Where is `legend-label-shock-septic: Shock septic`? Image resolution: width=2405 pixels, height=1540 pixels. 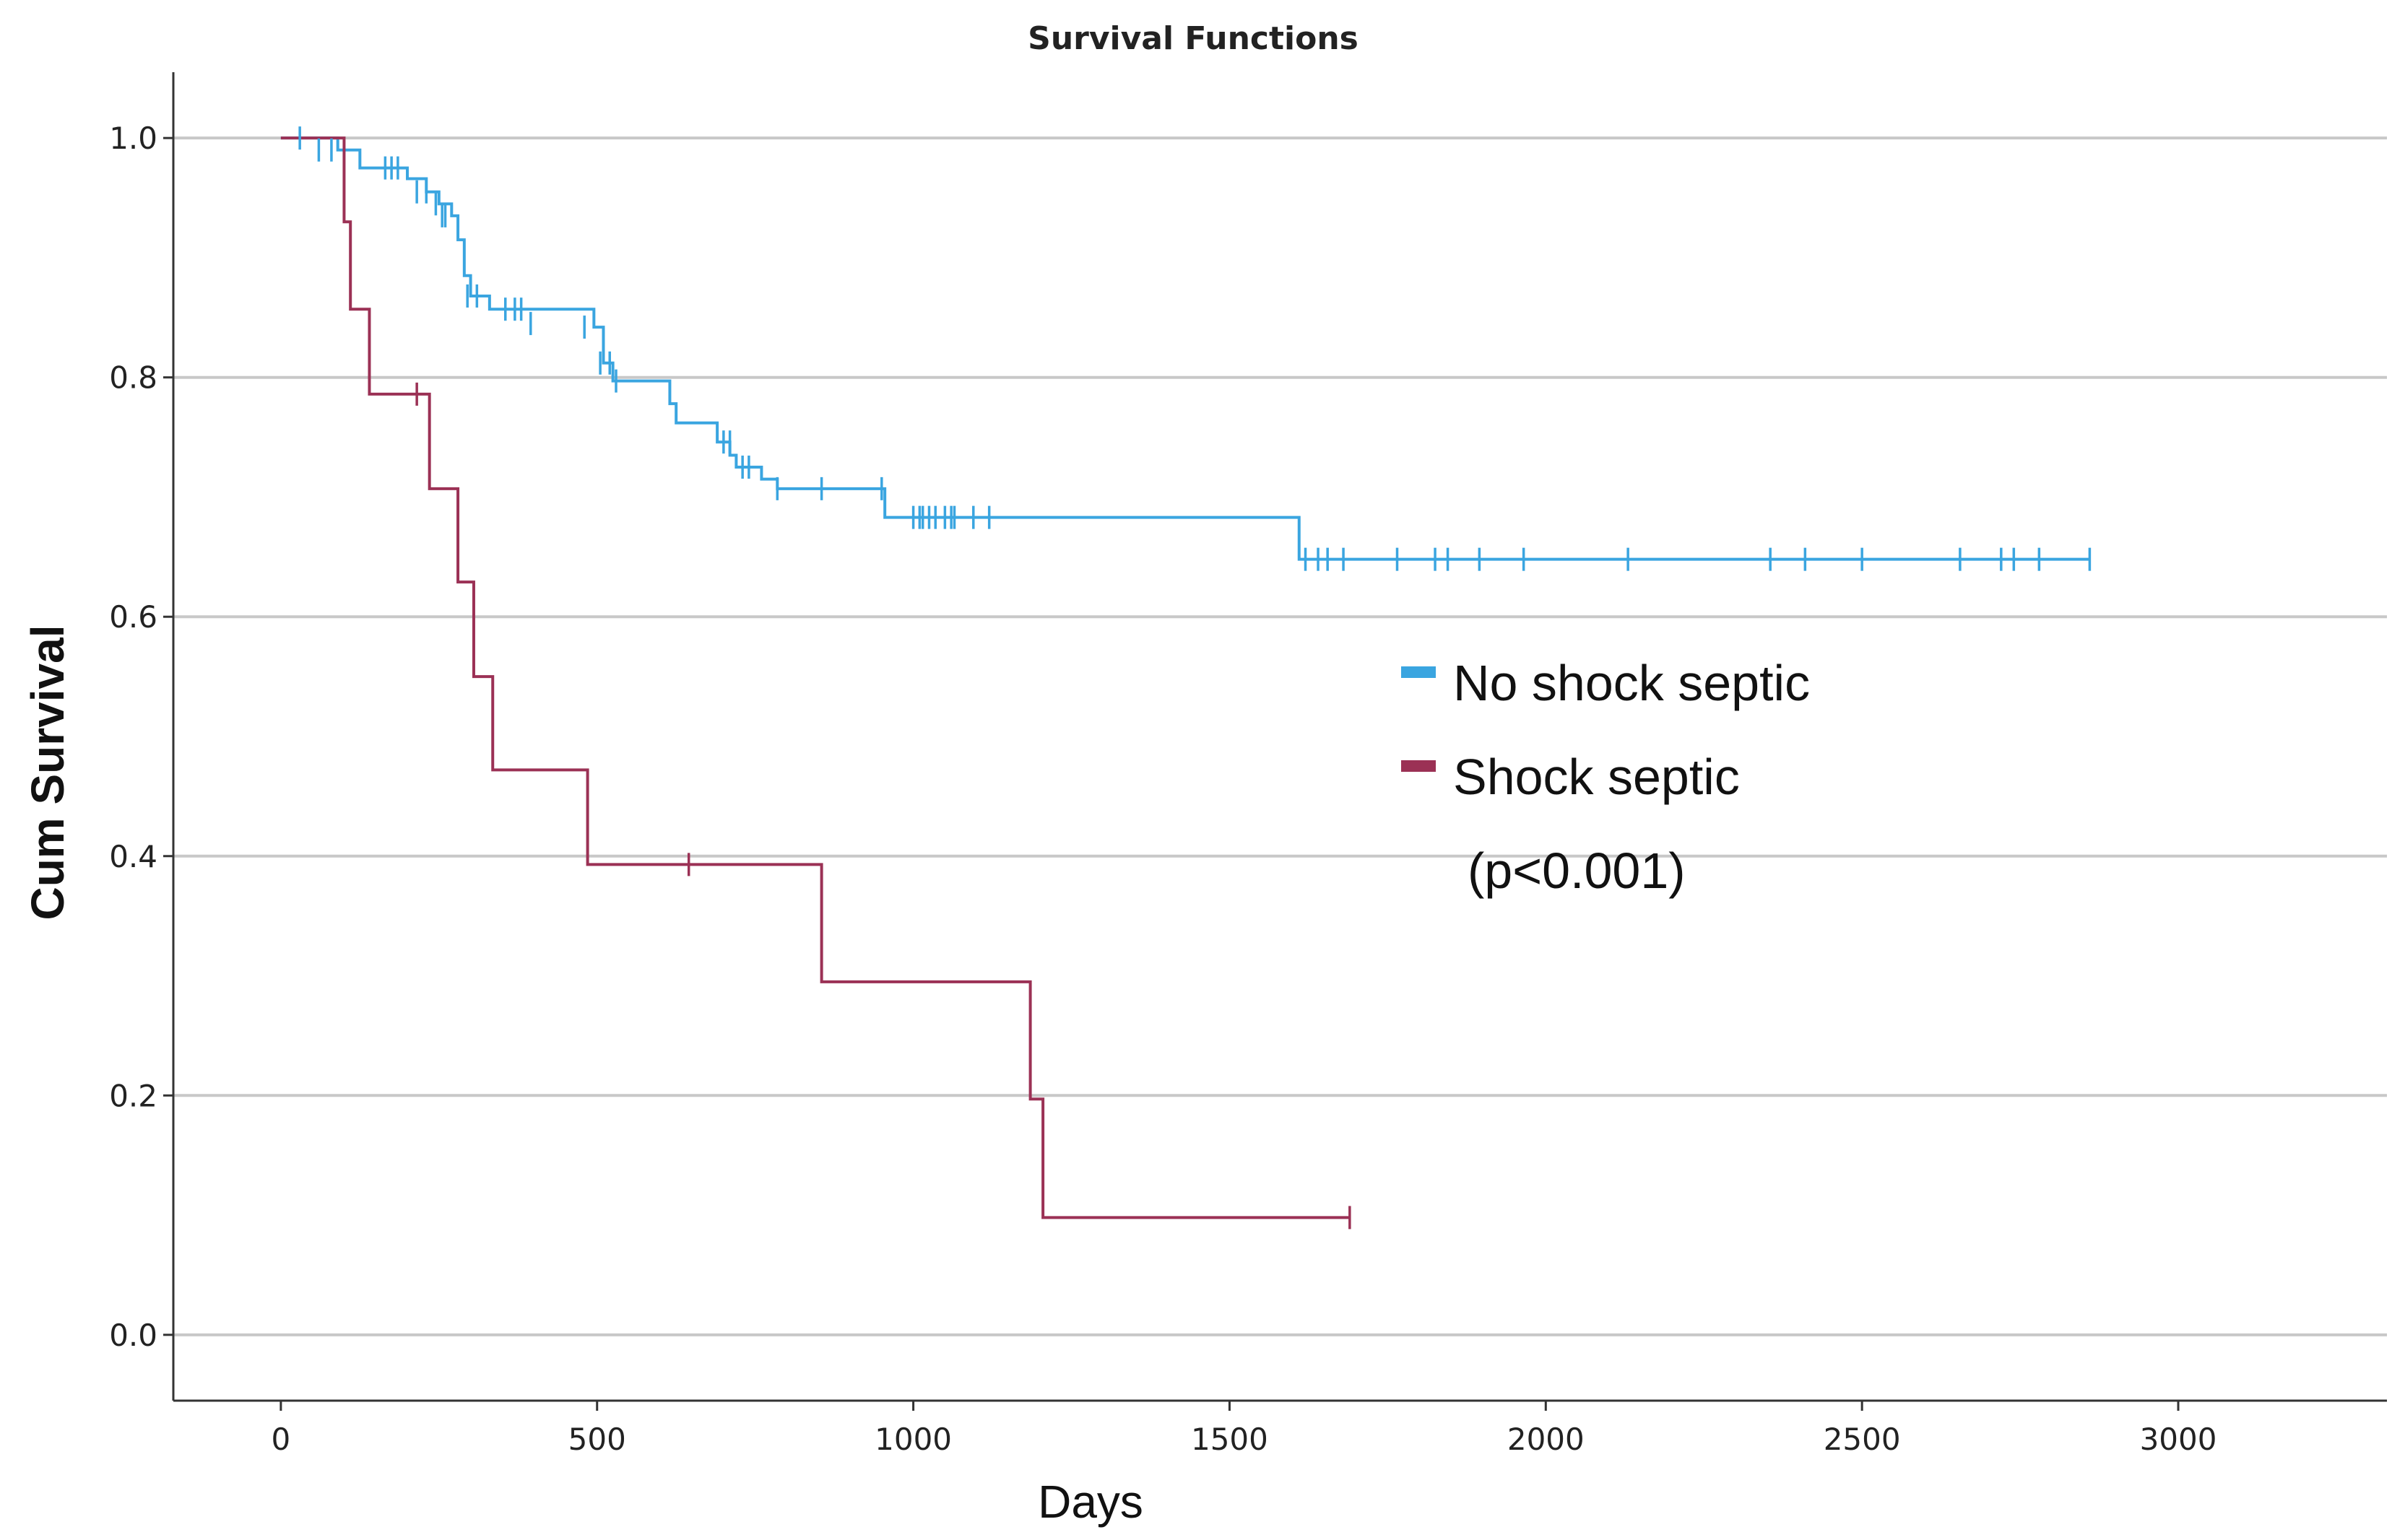
legend-label-shock-septic: Shock septic is located at coordinates (1596, 777).